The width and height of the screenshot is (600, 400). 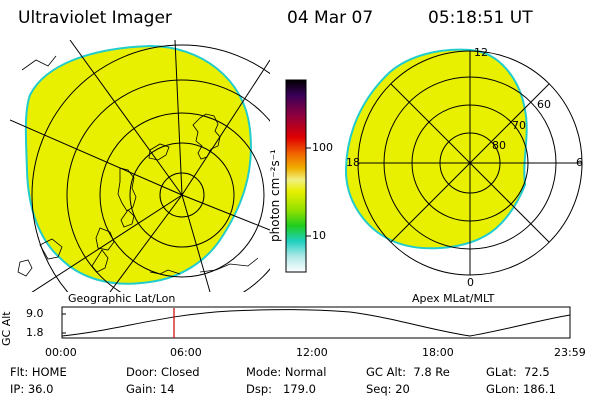 I want to click on mlat-label-80: 80, so click(x=499, y=145).